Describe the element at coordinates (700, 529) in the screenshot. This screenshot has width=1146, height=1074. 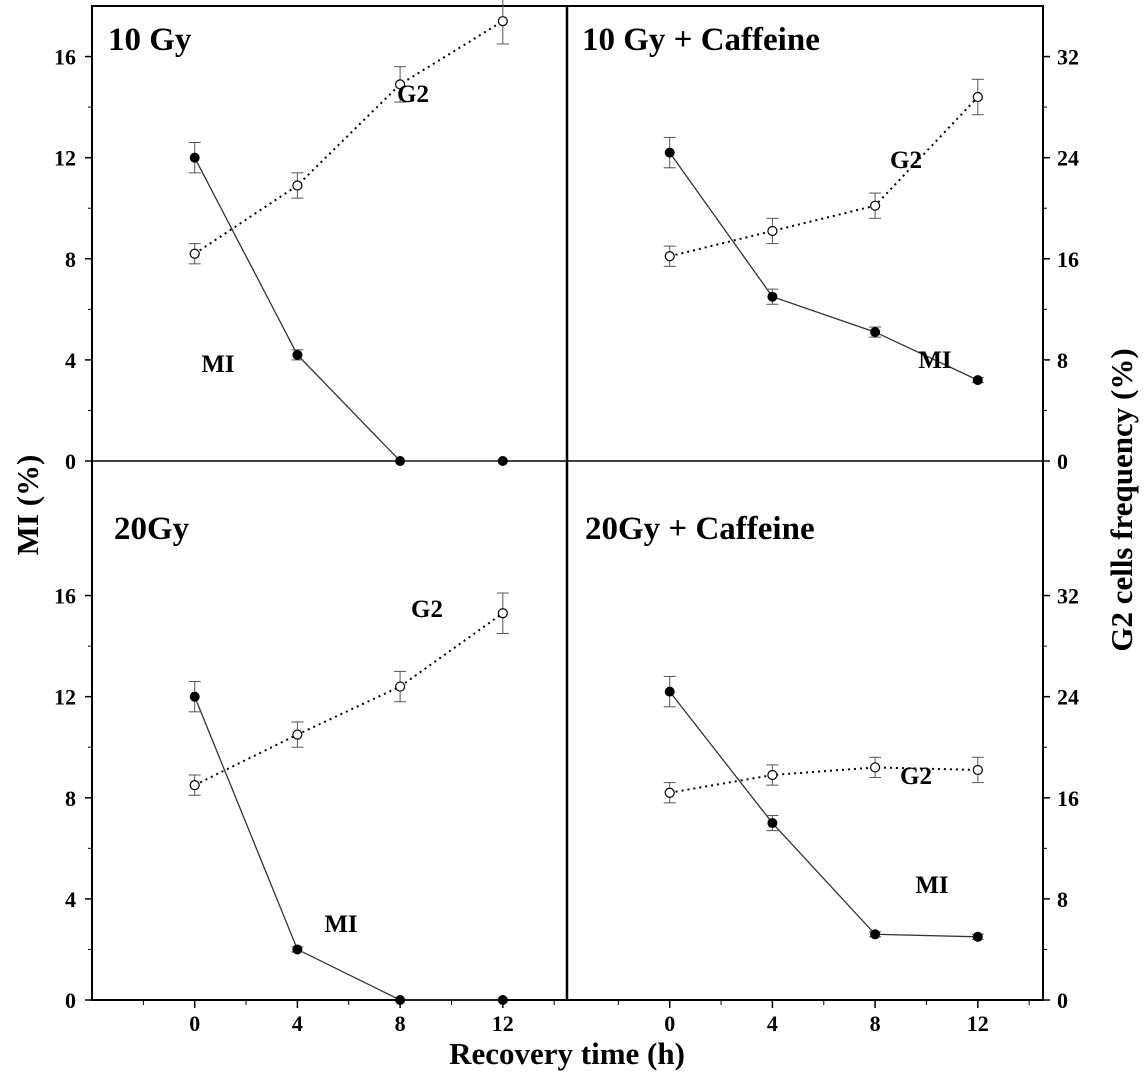
I see `panel-title: 20Gy + Caffeine` at that location.